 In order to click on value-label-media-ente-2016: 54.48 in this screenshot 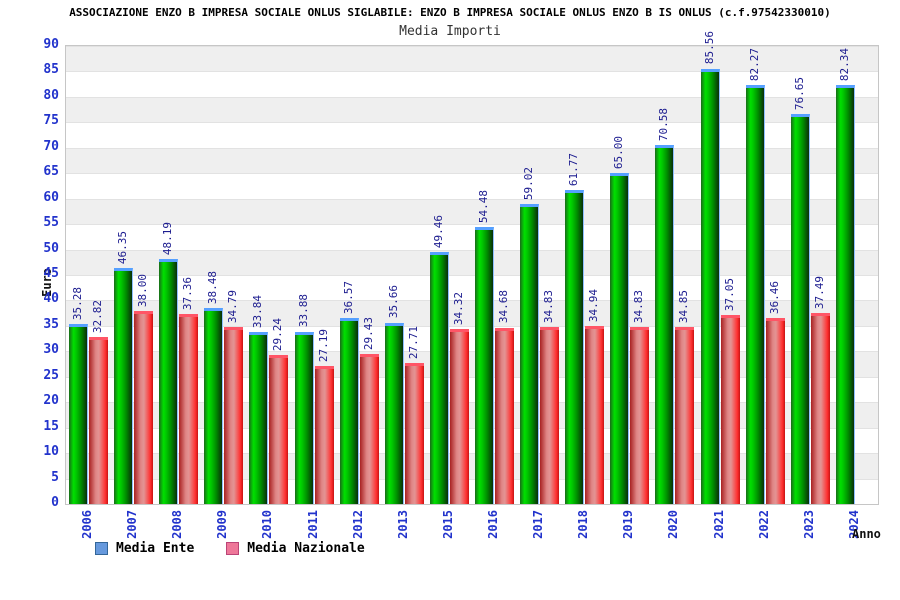, I will do `click(483, 206)`.